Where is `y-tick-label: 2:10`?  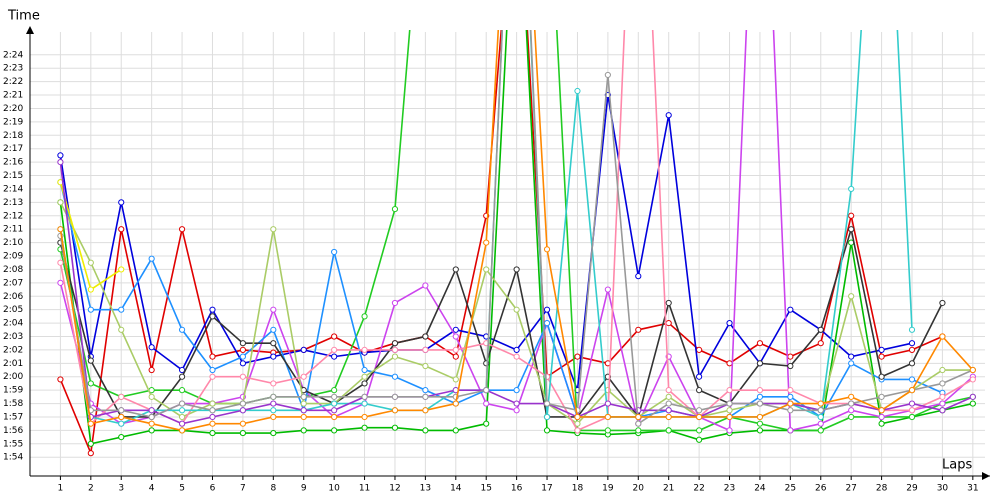
y-tick-label: 2:10 is located at coordinates (13, 243).